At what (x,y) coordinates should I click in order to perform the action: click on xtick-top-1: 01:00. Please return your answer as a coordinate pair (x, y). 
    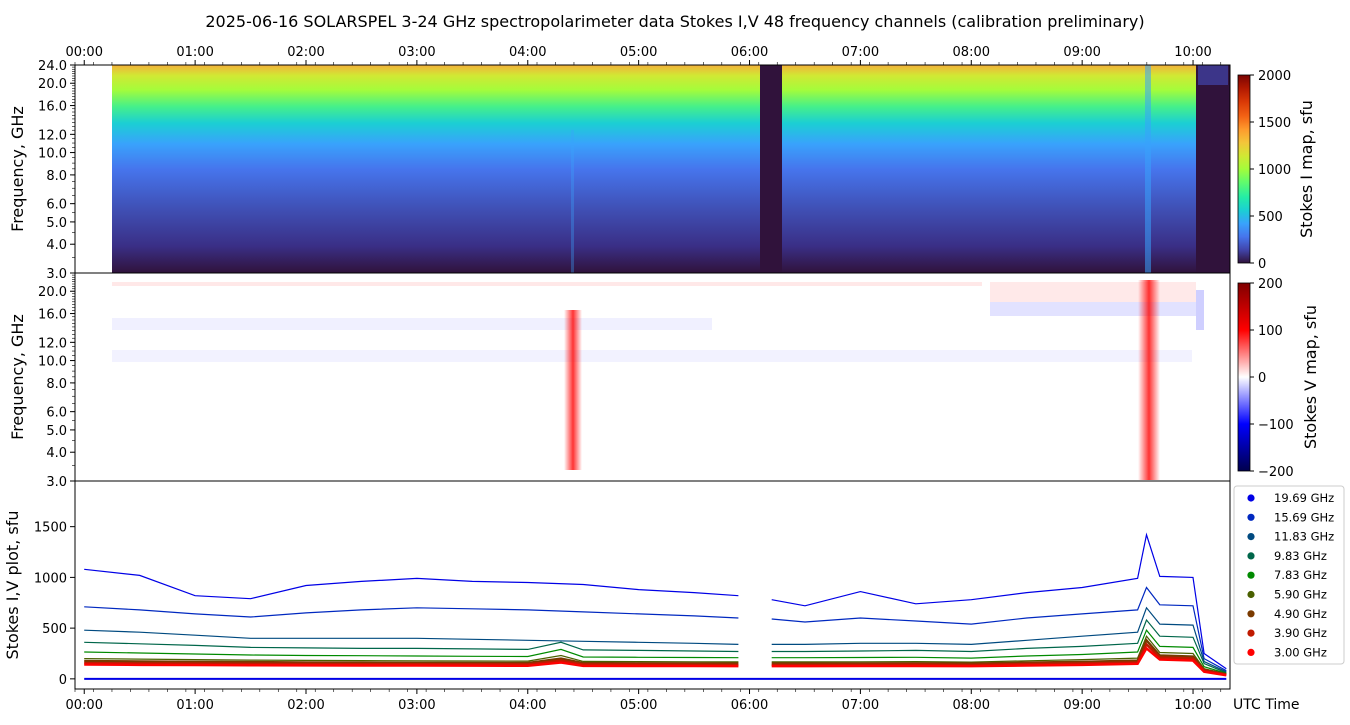
    Looking at the image, I should click on (194, 52).